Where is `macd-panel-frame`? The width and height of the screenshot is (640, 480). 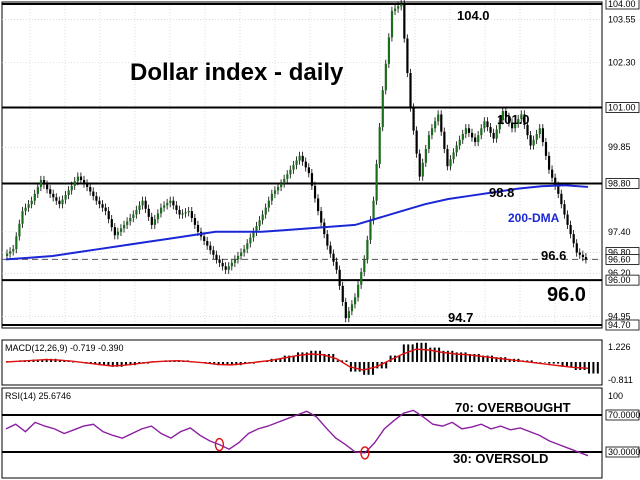
macd-panel-frame is located at coordinates (302, 362).